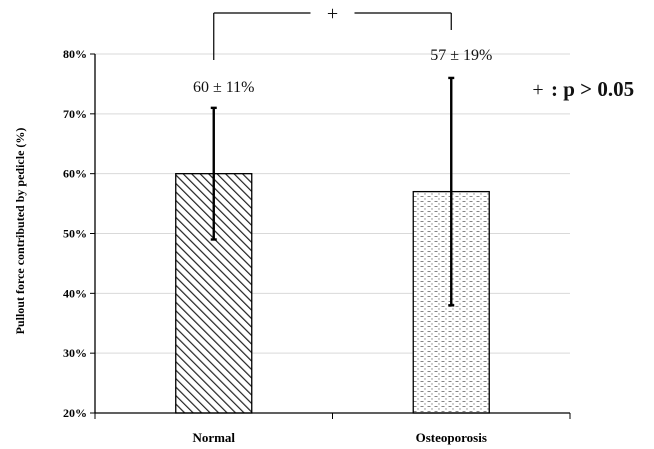 The image size is (654, 449). What do you see at coordinates (592, 89) in the screenshot?
I see `significance-legend-text: : p > 0.05` at bounding box center [592, 89].